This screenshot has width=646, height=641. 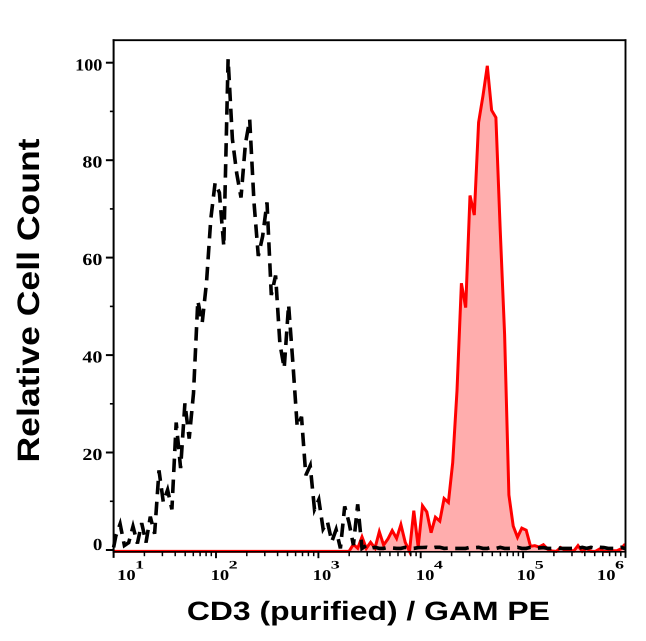 What do you see at coordinates (139, 565) in the screenshot?
I see `svg-text: 1` at bounding box center [139, 565].